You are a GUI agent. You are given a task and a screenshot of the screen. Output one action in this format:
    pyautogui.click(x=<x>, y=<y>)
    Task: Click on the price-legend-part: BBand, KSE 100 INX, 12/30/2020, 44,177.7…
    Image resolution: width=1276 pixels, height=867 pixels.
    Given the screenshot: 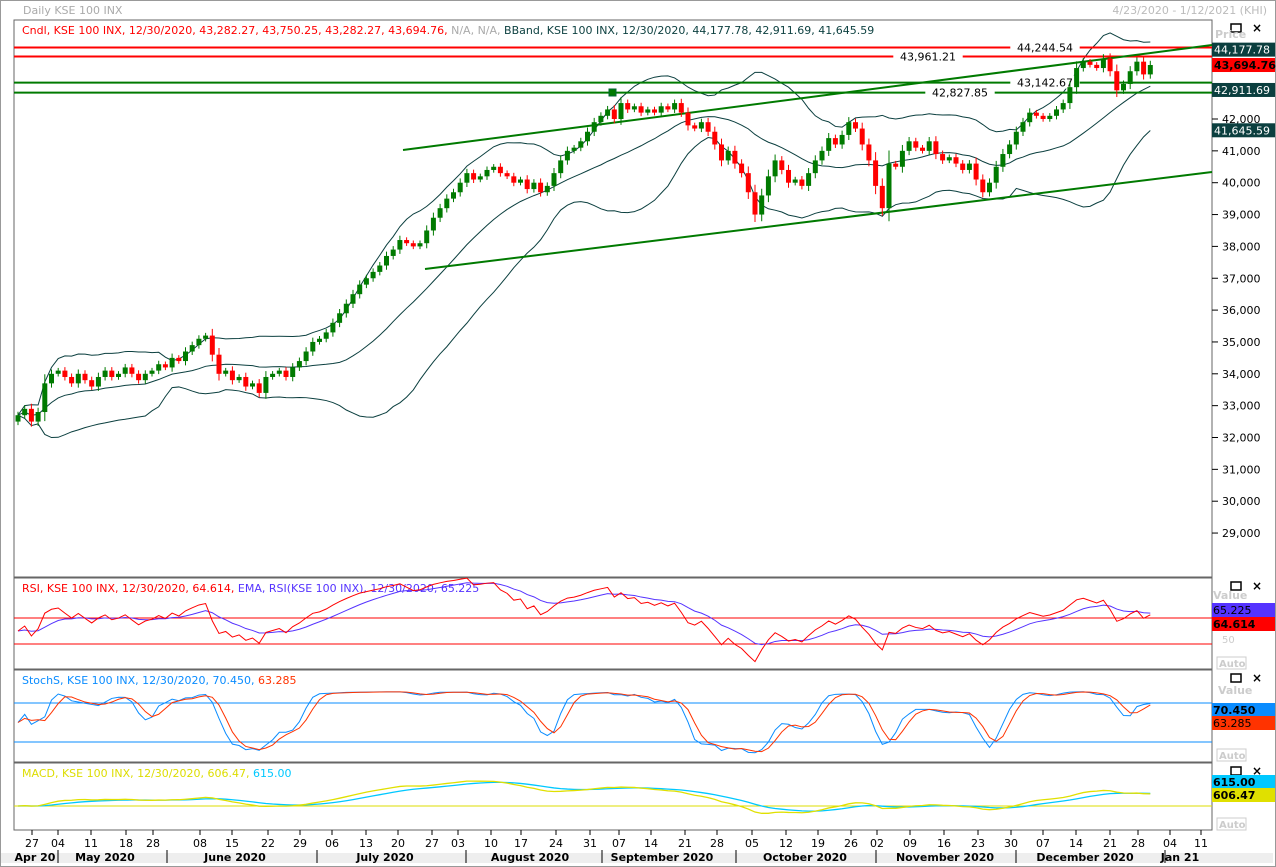 What is the action you would take?
    pyautogui.click(x=689, y=30)
    